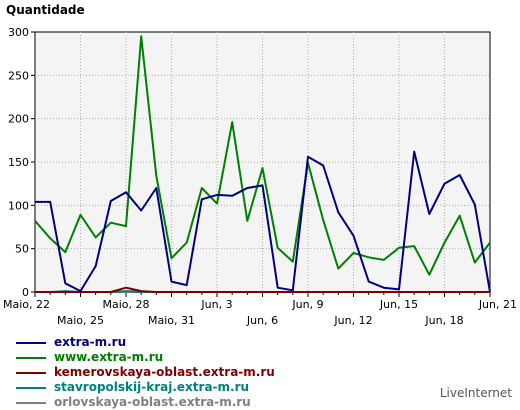  Describe the element at coordinates (18, 32) in the screenshot. I see `y-tick-label: 300` at that location.